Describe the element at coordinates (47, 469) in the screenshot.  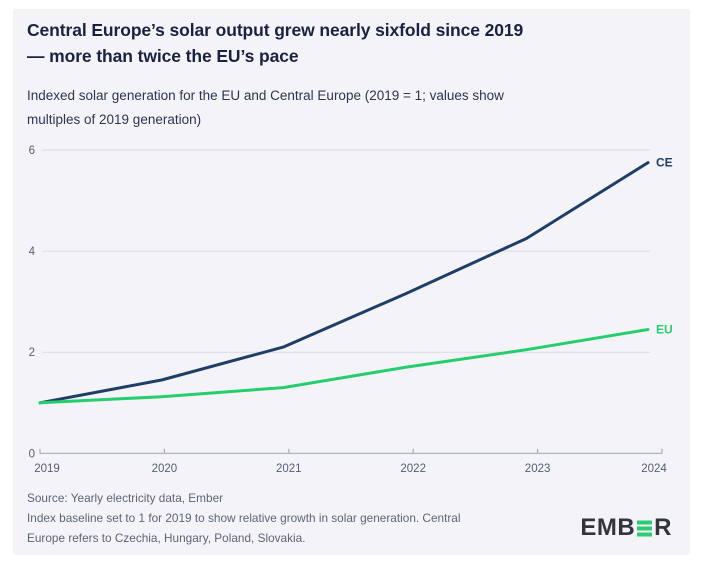
I see `x-tick-label: 2019` at that location.